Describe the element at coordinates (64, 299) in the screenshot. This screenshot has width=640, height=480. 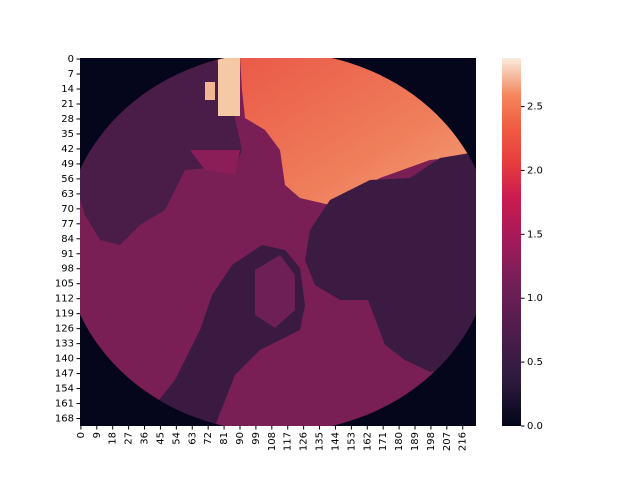
I see `y-tick-label: 112` at that location.